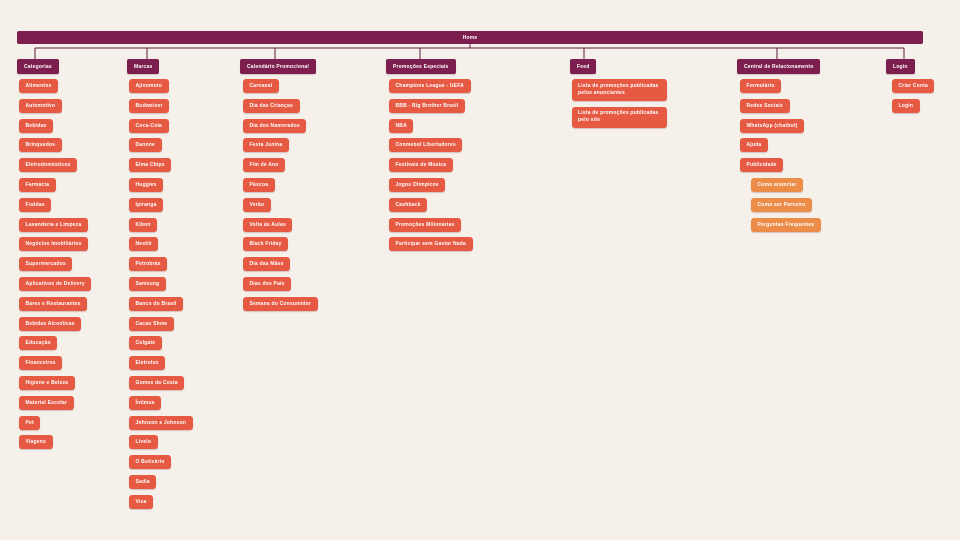 This screenshot has height=540, width=960. I want to click on home-node: Home, so click(470, 37).